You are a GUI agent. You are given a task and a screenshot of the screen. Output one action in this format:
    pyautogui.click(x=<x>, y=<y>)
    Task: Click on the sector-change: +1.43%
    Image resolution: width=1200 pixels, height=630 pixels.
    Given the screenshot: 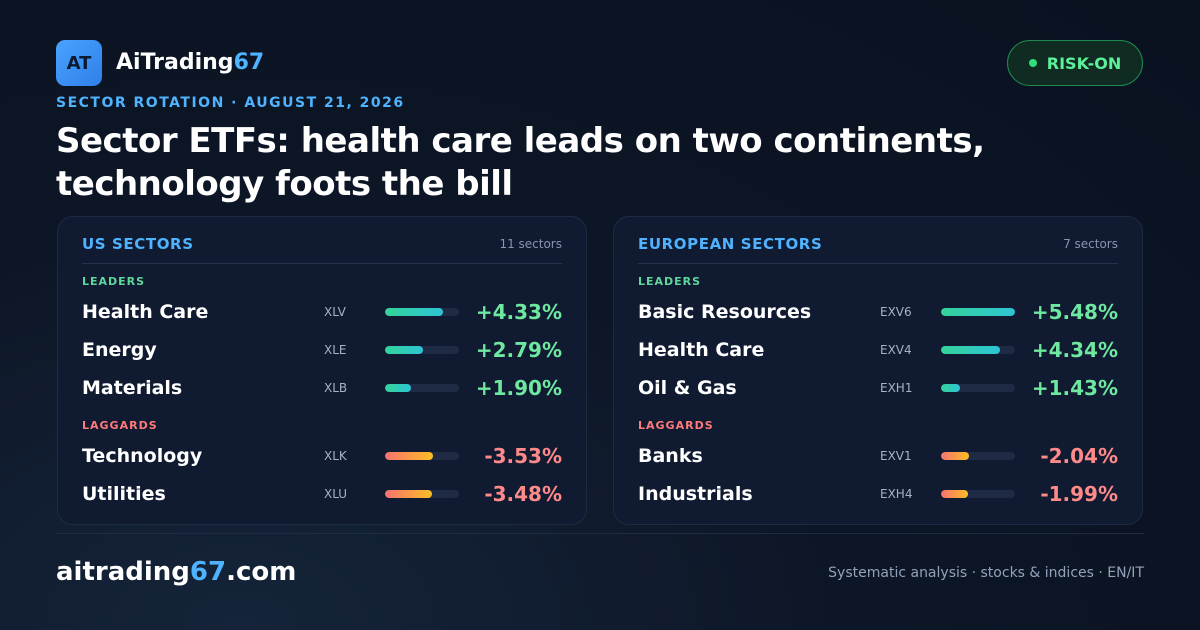 What is the action you would take?
    pyautogui.click(x=1074, y=388)
    